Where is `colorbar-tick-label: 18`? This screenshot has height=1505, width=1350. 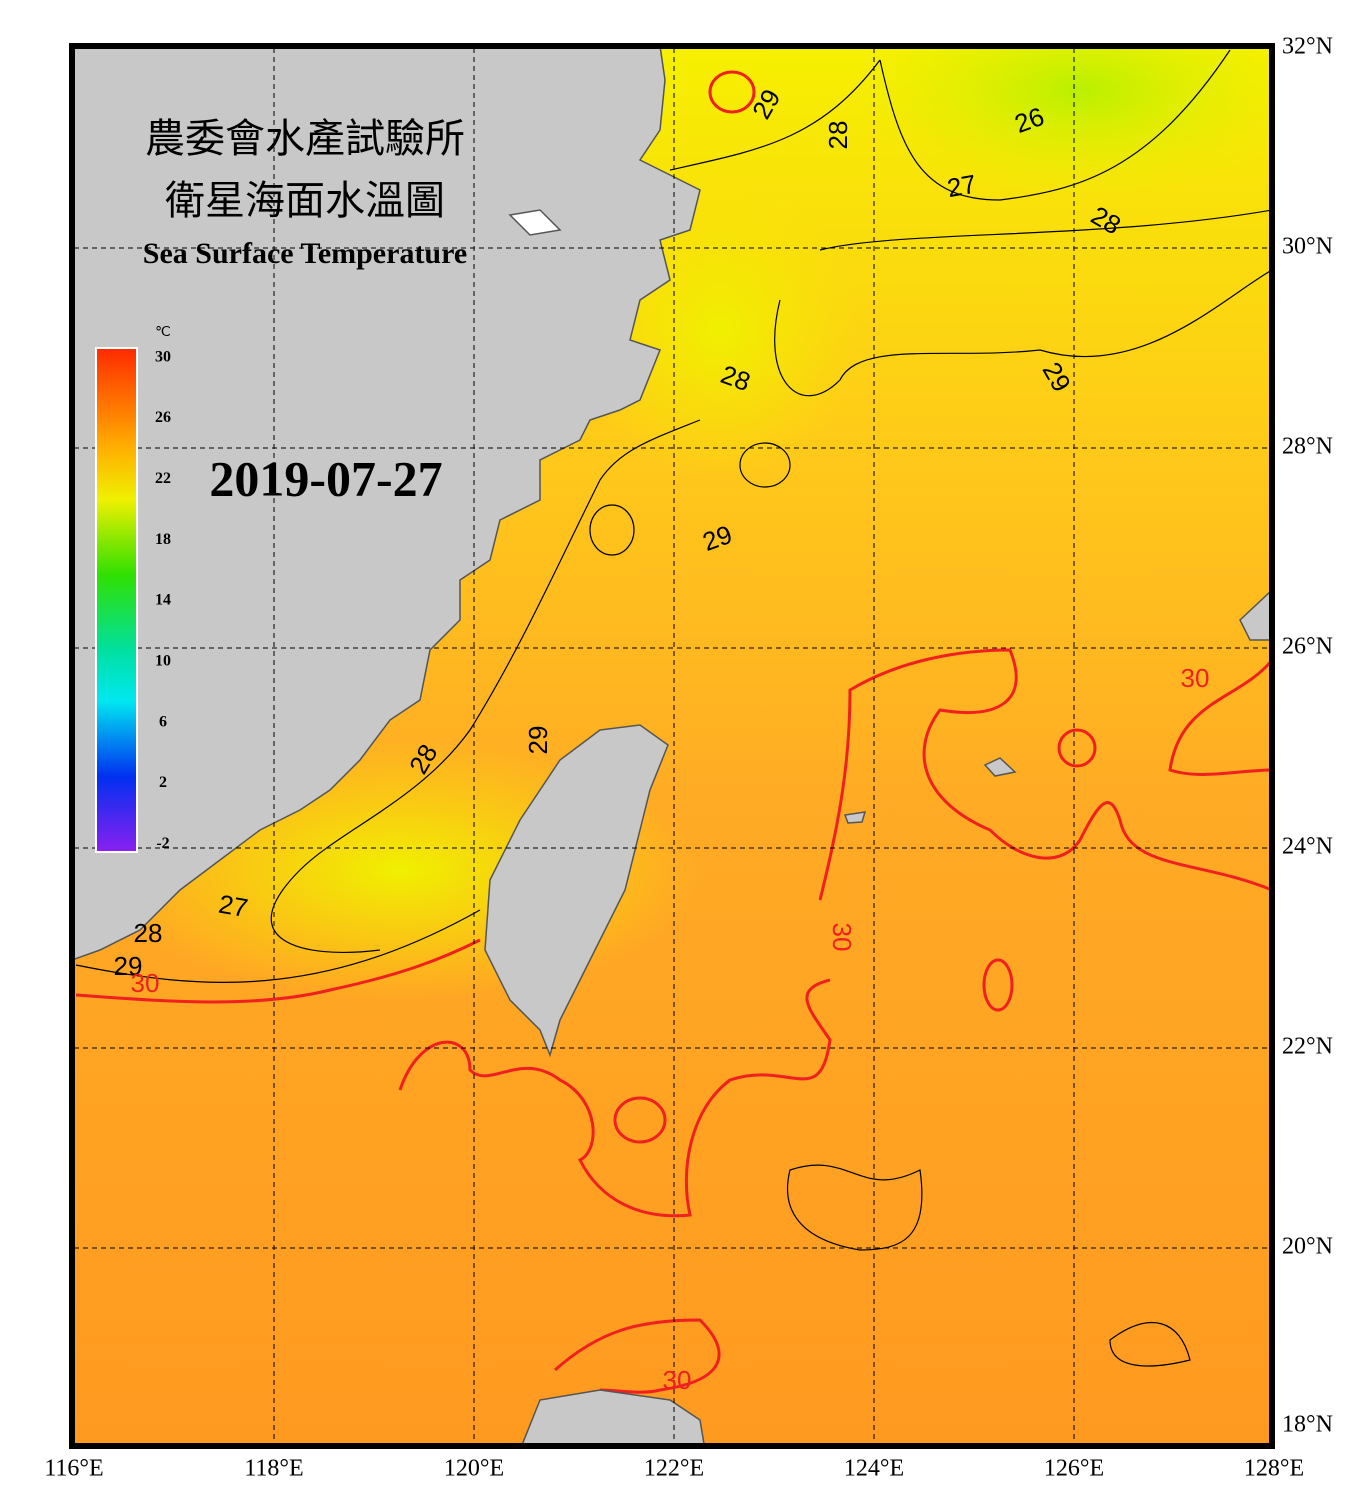 colorbar-tick-label: 18 is located at coordinates (163, 539).